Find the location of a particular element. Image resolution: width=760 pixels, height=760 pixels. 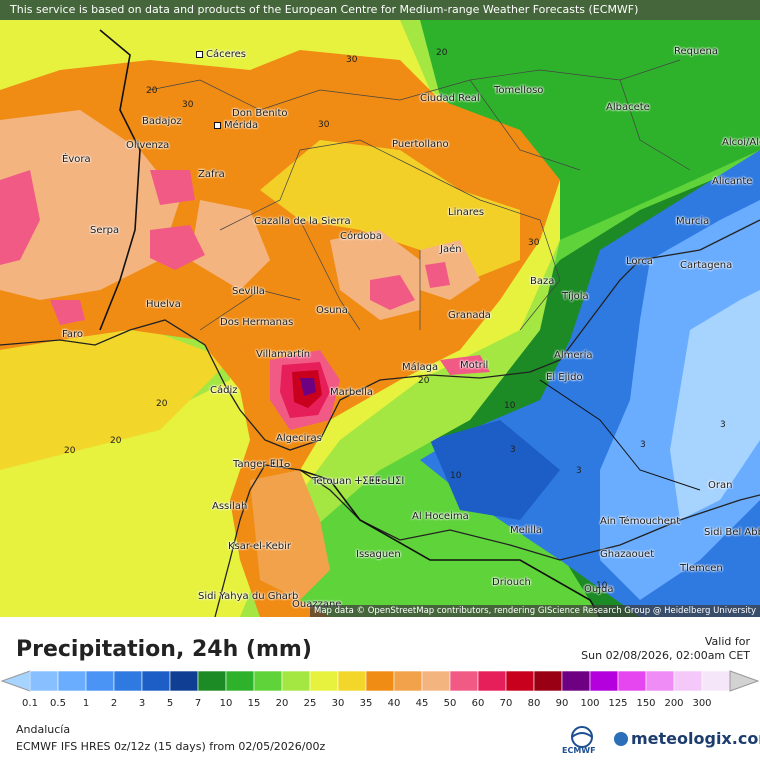

city-label: Ouazzane is located at coordinates (316, 604).